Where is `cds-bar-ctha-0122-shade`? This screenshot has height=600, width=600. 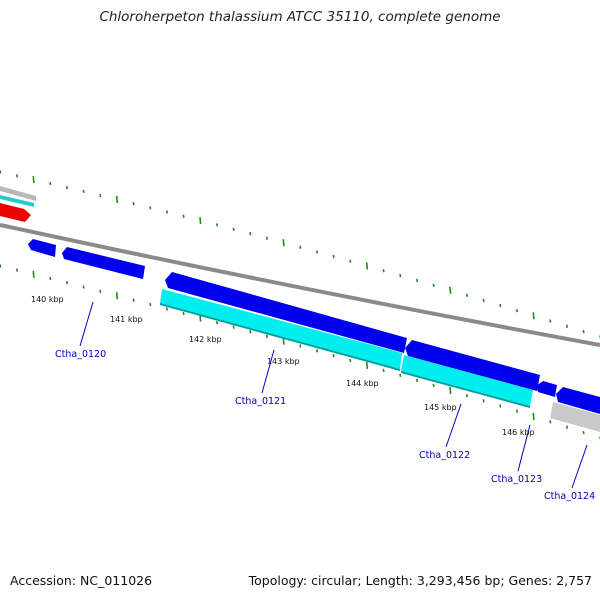
cds-bar-ctha-0122-shade is located at coordinates (465, 389).